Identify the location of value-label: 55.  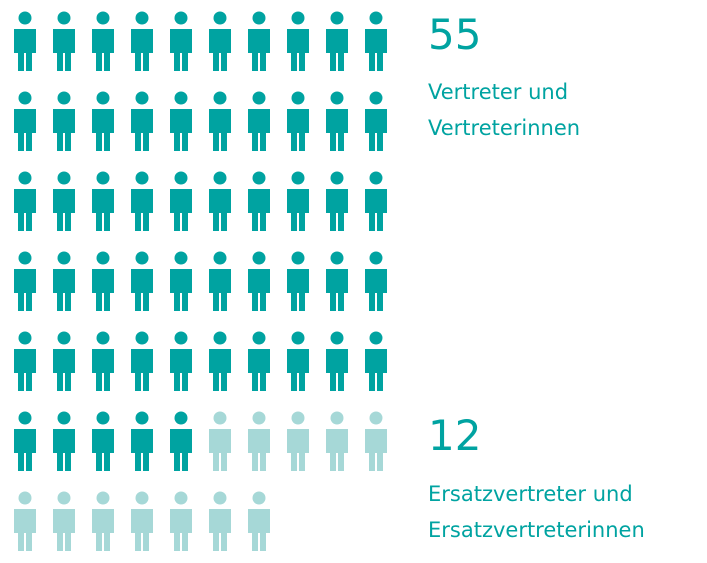
(455, 34).